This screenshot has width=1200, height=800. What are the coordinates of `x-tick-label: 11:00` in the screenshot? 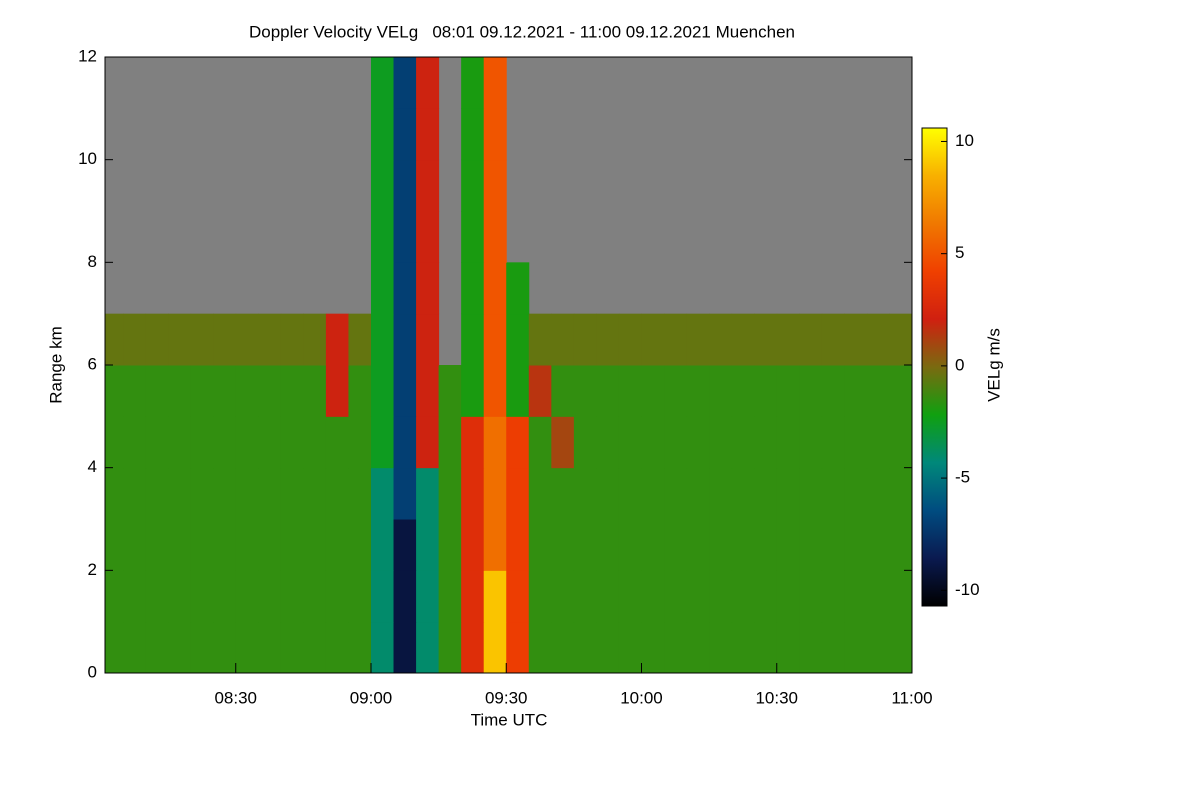 It's located at (911, 697).